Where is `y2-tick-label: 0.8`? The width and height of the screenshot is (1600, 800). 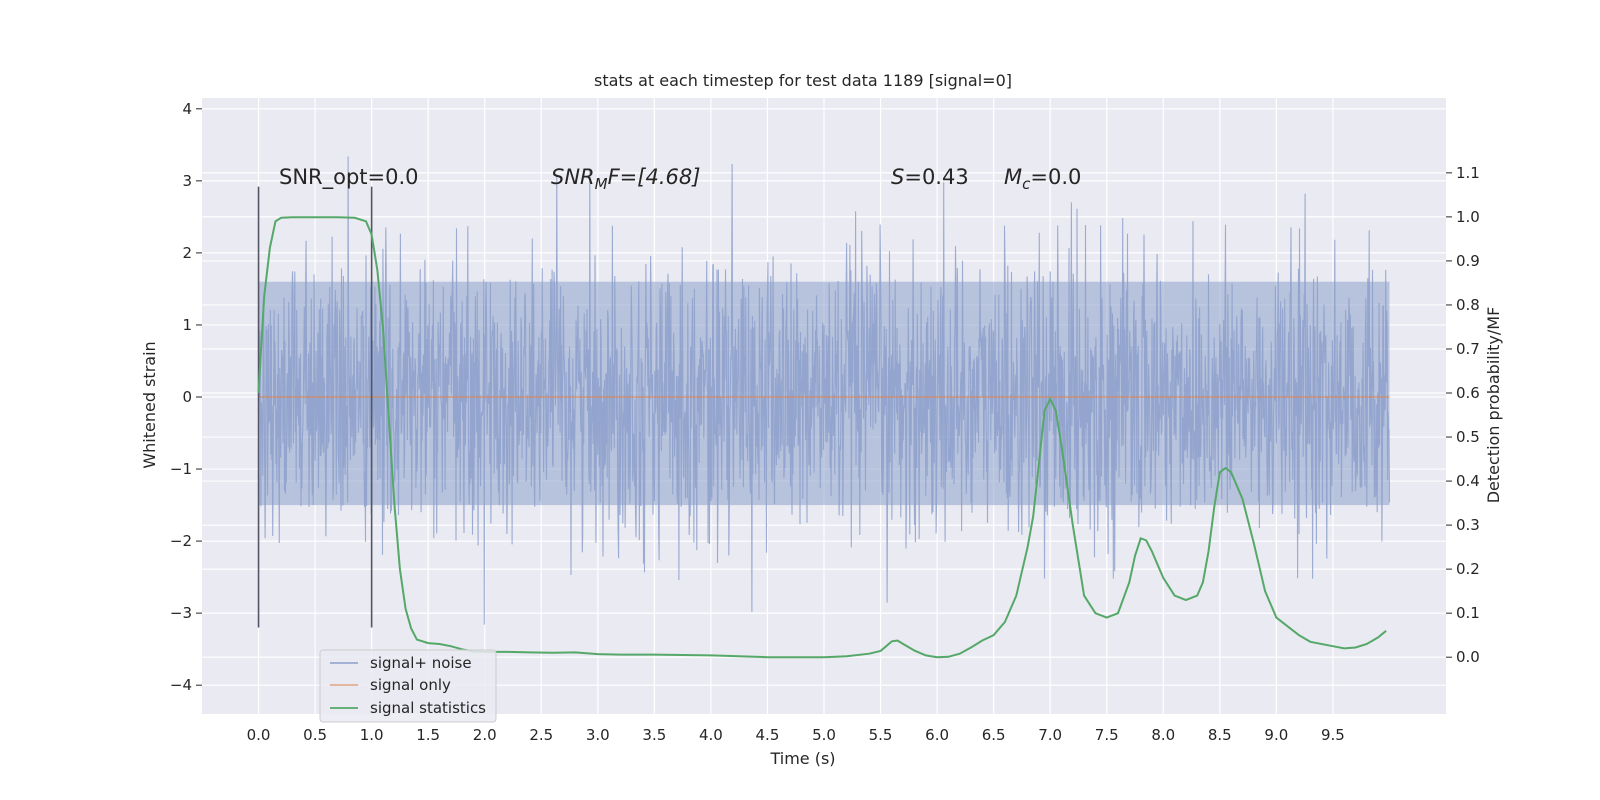 y2-tick-label: 0.8 is located at coordinates (1468, 305).